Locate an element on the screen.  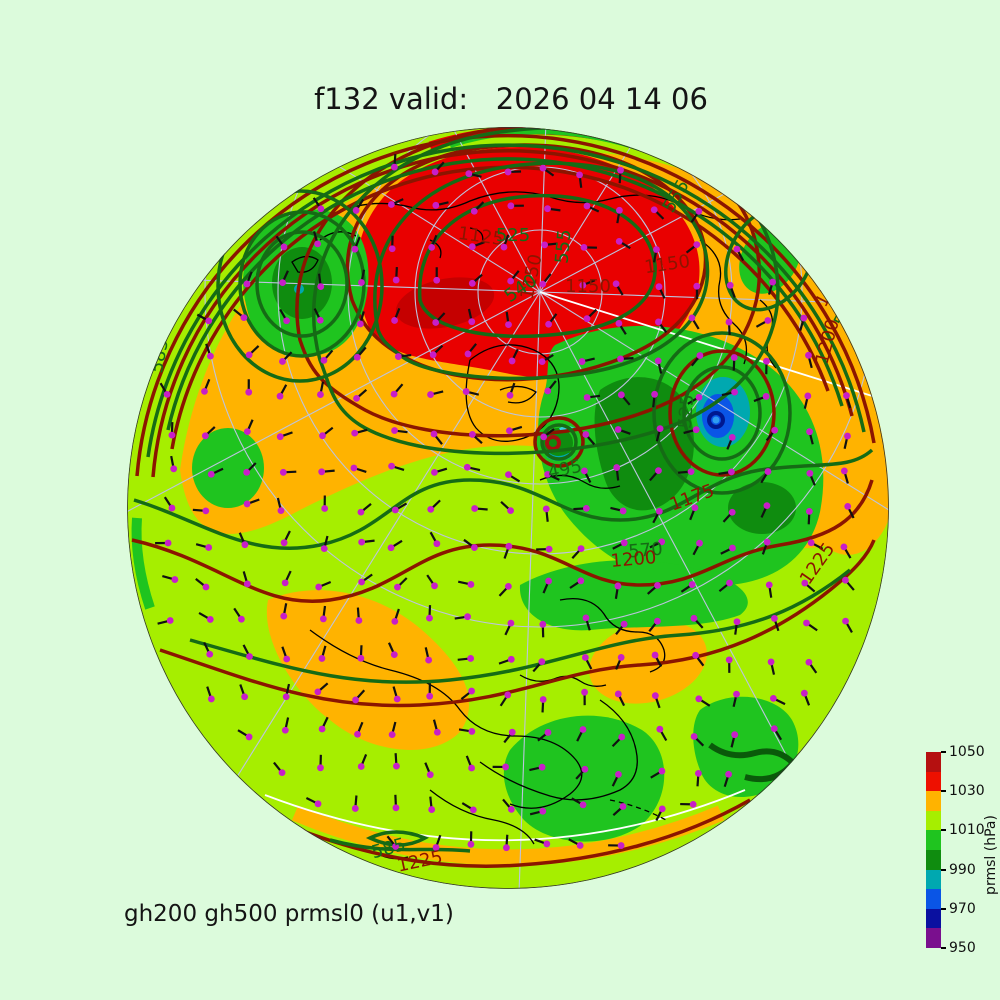
contour-label: 525 is located at coordinates (513, 235).